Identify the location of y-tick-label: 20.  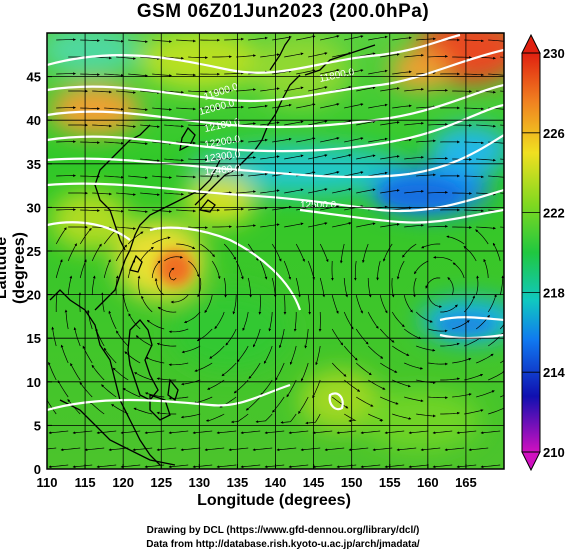
(34, 295).